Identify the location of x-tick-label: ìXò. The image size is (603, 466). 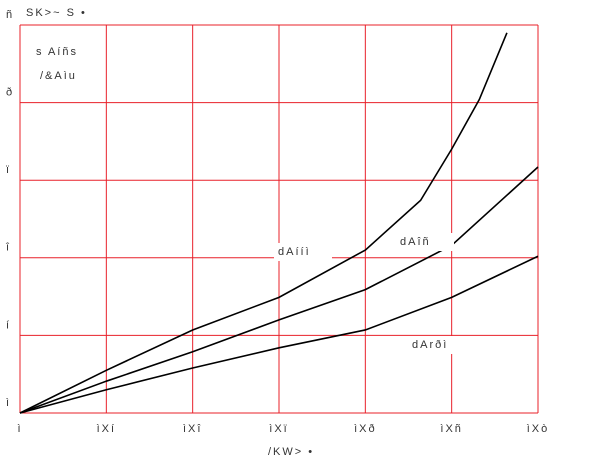
(538, 429).